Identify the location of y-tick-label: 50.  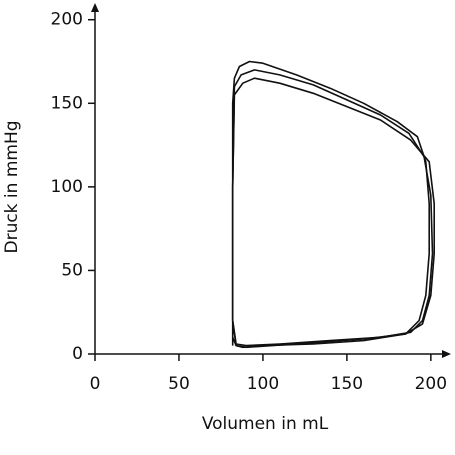
(72, 270).